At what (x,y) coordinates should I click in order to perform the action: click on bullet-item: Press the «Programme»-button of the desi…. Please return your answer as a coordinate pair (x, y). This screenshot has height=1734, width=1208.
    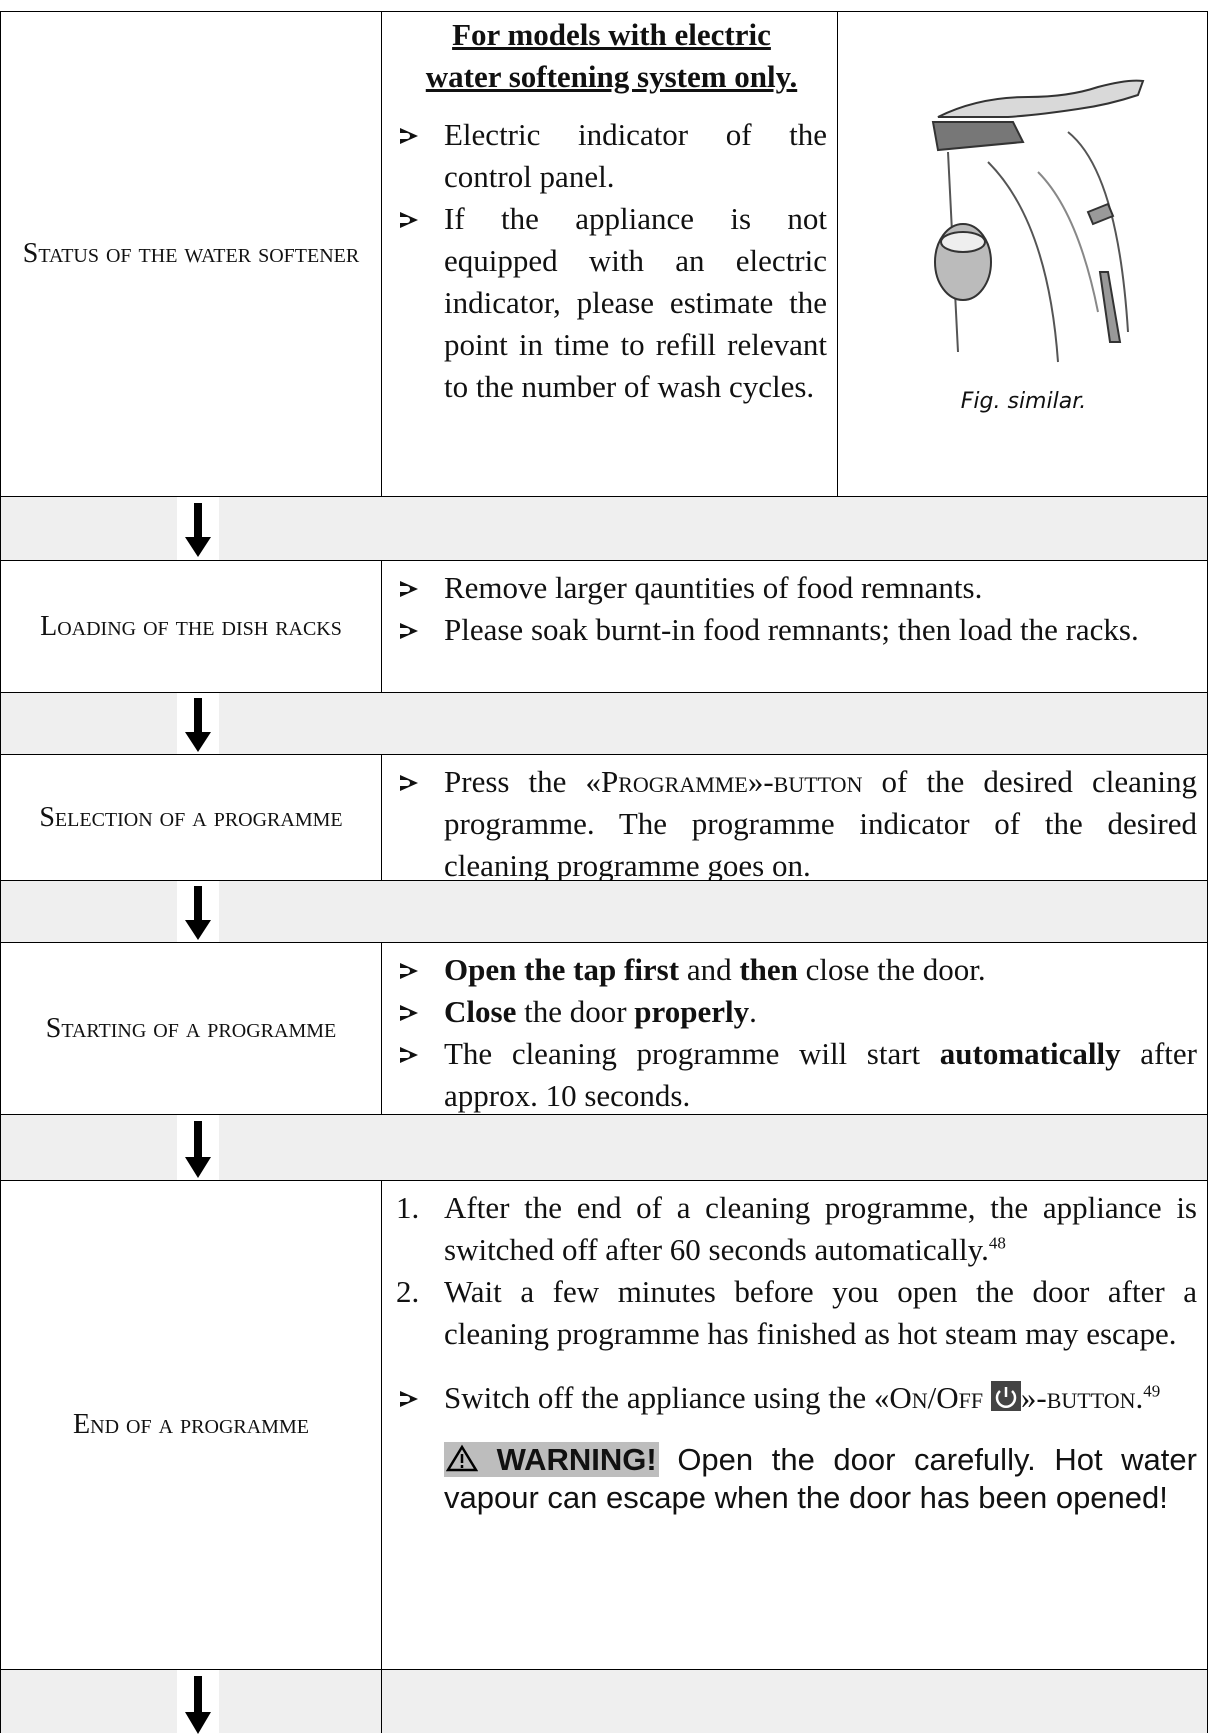
    Looking at the image, I should click on (796, 824).